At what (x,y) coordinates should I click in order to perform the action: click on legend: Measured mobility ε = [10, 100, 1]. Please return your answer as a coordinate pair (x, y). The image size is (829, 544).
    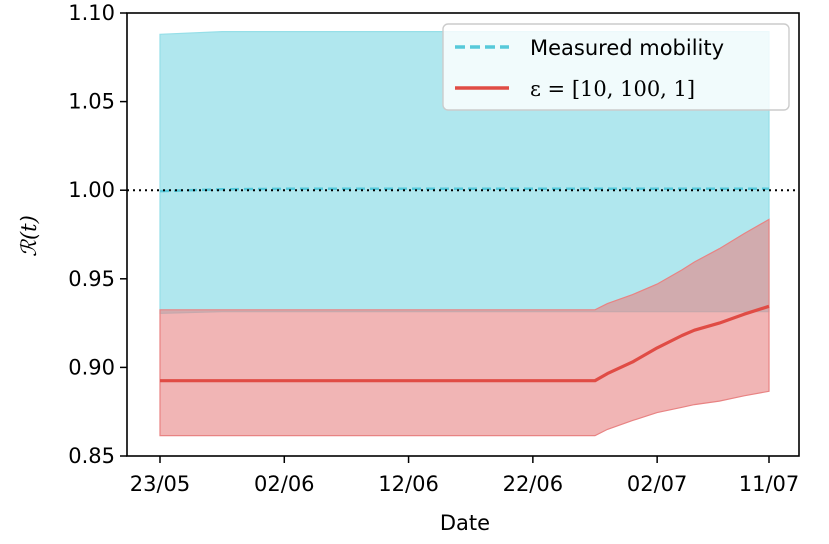
    Looking at the image, I should click on (616, 67).